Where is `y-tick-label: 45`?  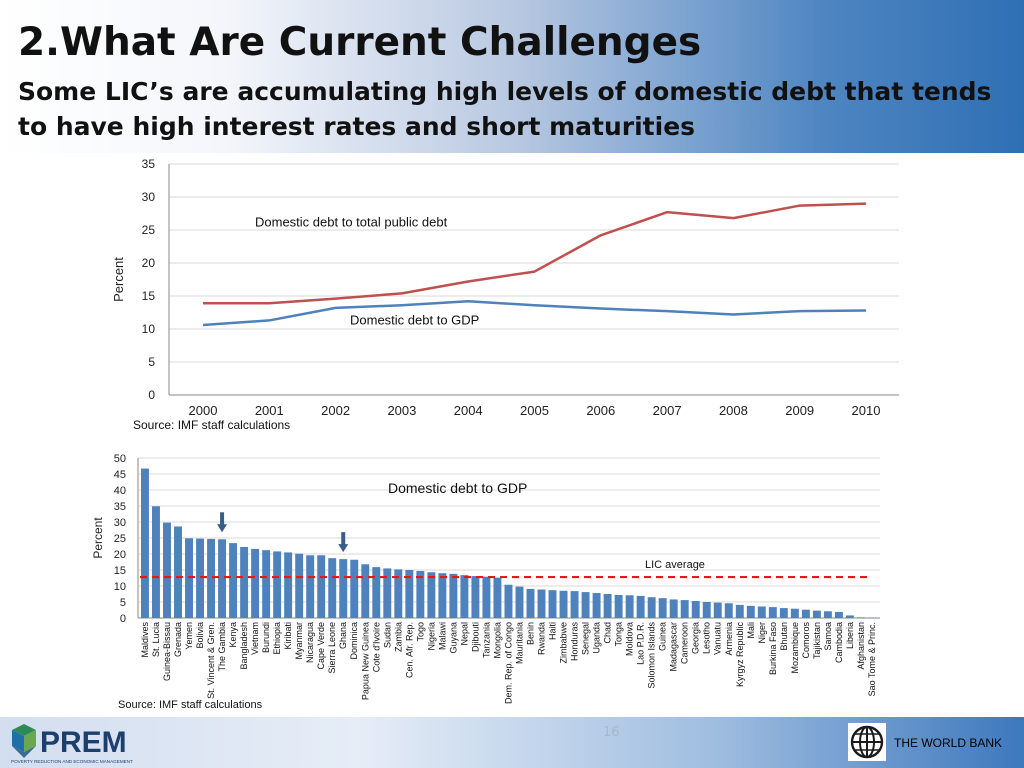
y-tick-label: 45 is located at coordinates (120, 475).